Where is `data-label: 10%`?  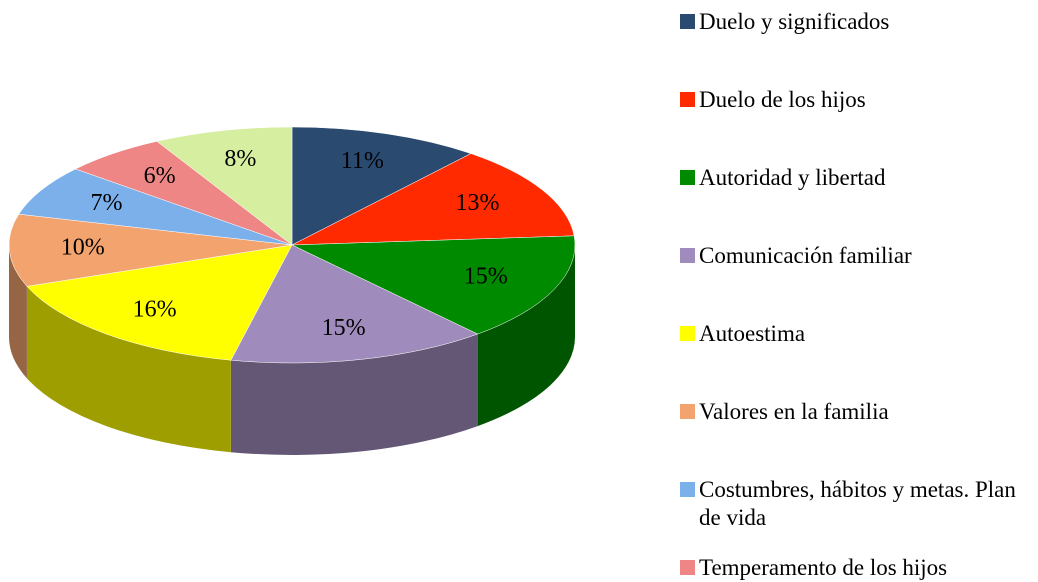
data-label: 10% is located at coordinates (83, 248).